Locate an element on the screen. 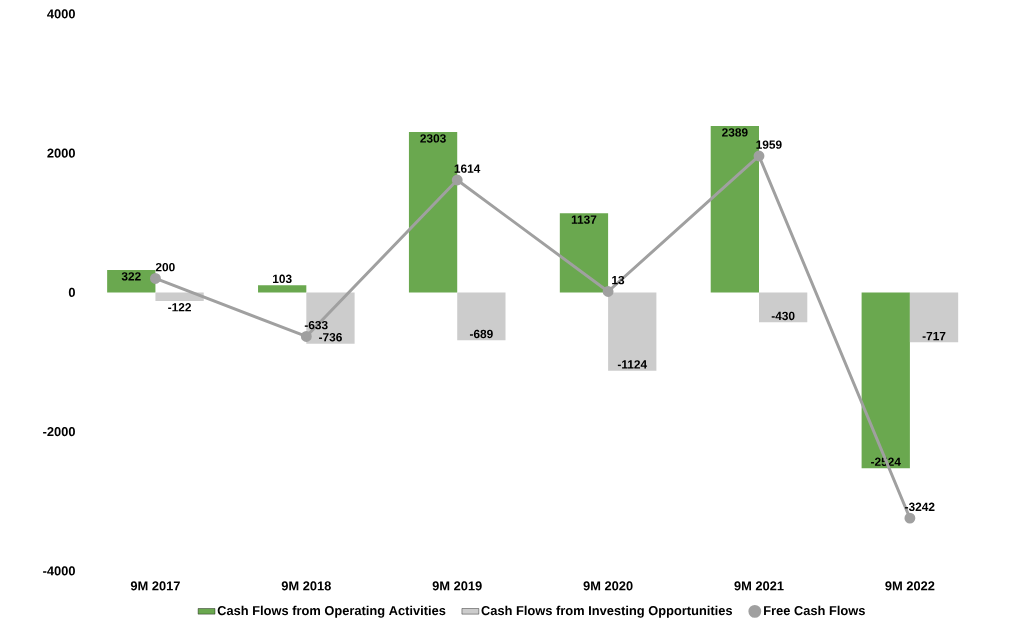 This screenshot has height=636, width=1017. y-tick-label: -4000 is located at coordinates (59, 571).